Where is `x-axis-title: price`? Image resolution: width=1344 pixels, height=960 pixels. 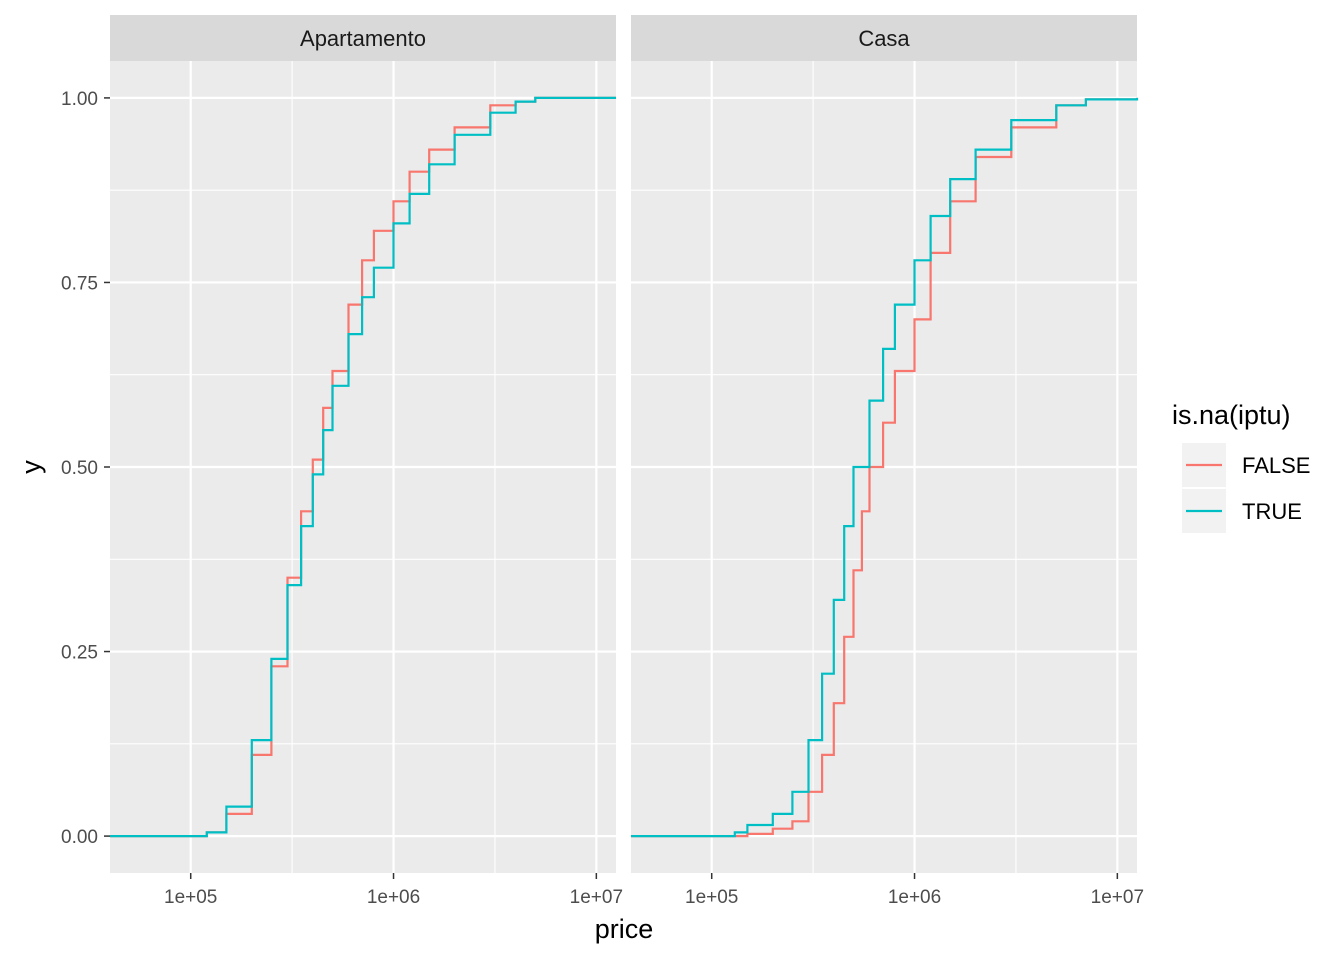
x-axis-title: price is located at coordinates (624, 929).